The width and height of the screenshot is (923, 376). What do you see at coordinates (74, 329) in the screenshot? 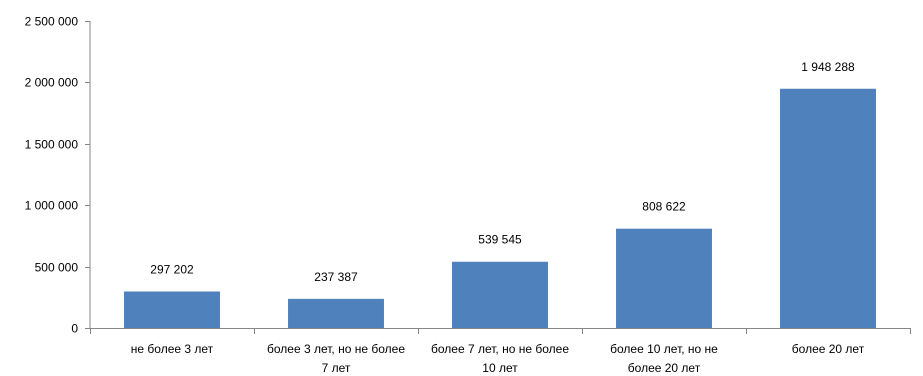
I see `y-tick-label: 0` at bounding box center [74, 329].